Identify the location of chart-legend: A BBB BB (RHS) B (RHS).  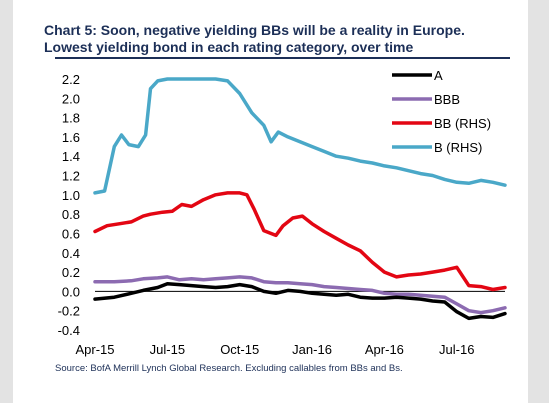
(441, 111).